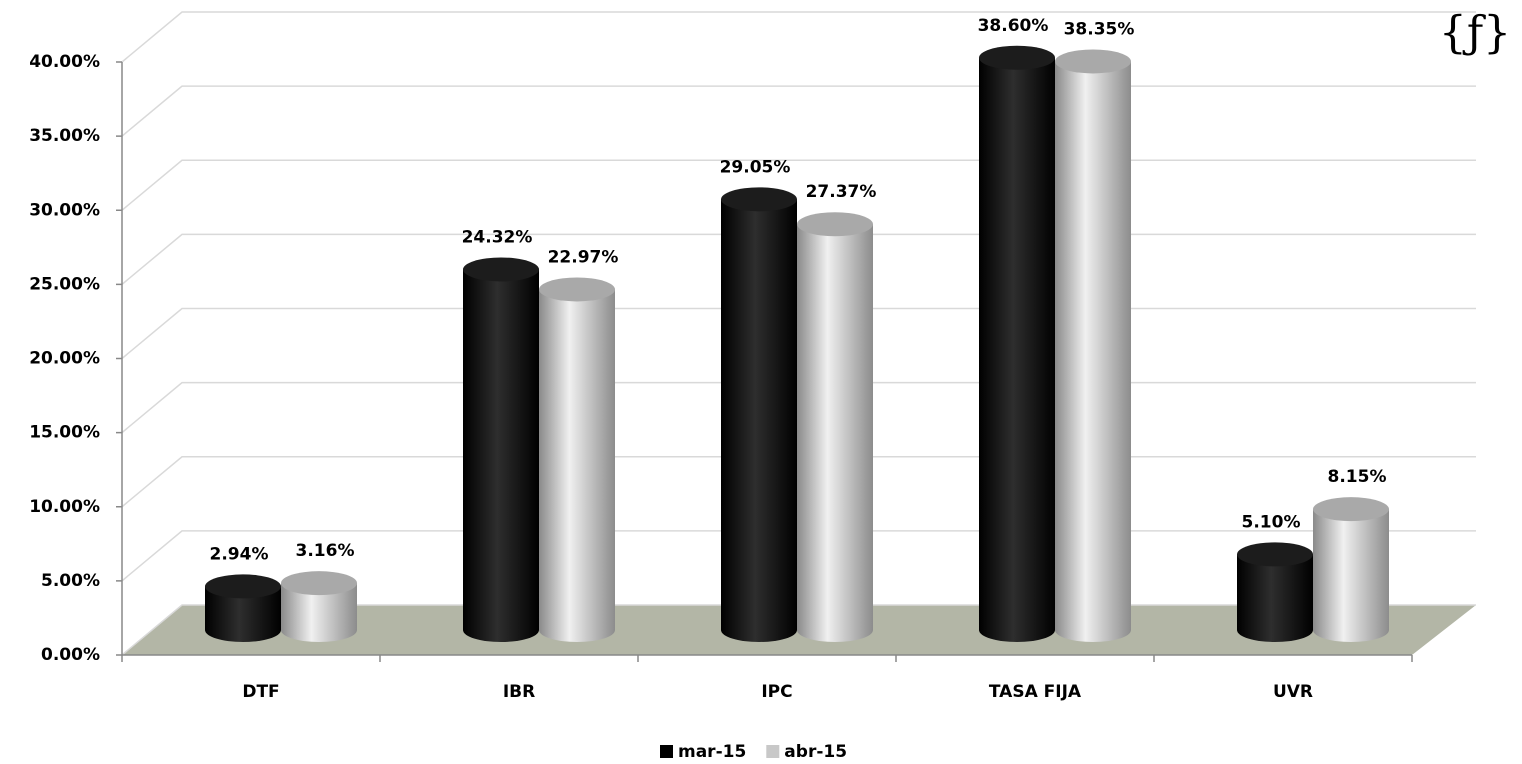 Image resolution: width=1522 pixels, height=764 pixels. I want to click on data-label: 22.97%, so click(583, 257).